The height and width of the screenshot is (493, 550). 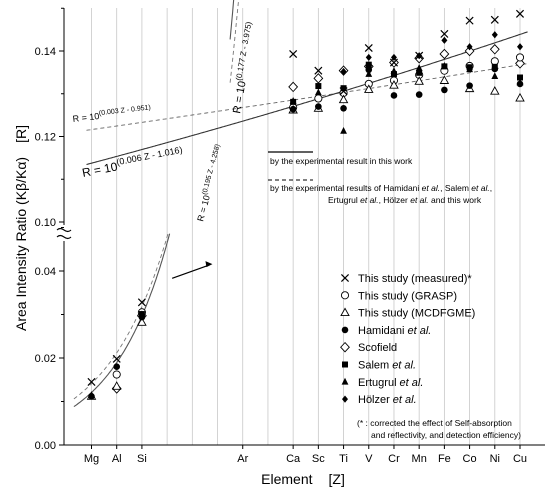 I want to click on y-tick-label: 0.04, so click(x=45, y=272).